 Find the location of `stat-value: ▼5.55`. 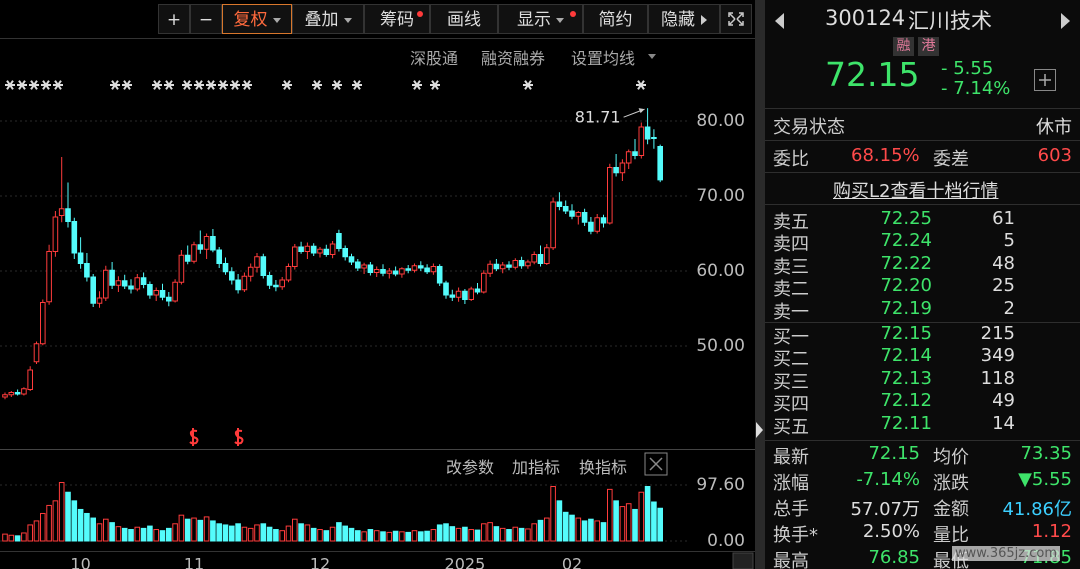

stat-value: ▼5.55 is located at coordinates (1045, 479).